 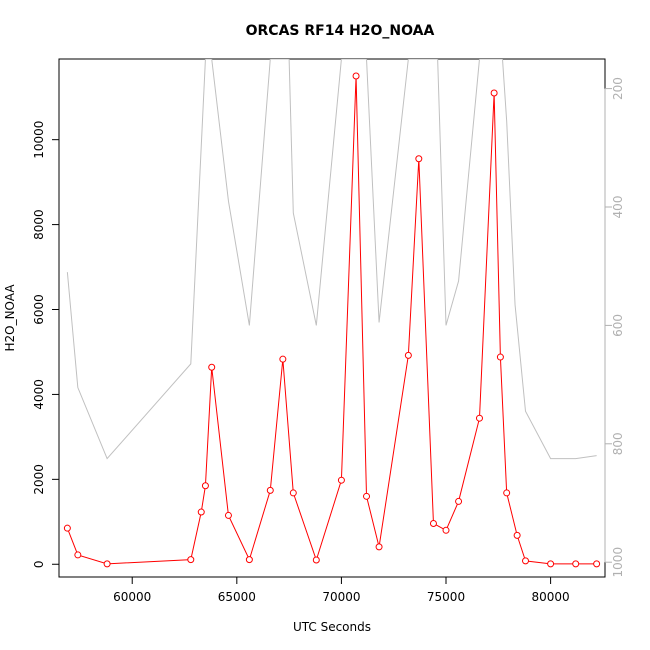 I want to click on y-axis: 0 2000 4000 6000 8000 10000, so click(x=46, y=344).